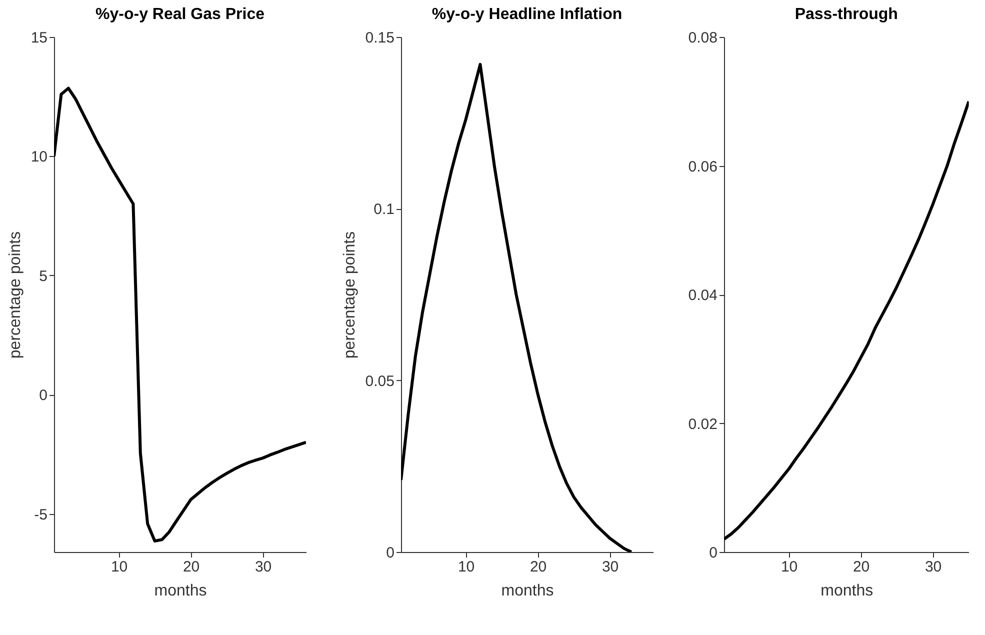  I want to click on y-tick-label: 10, so click(39, 157).